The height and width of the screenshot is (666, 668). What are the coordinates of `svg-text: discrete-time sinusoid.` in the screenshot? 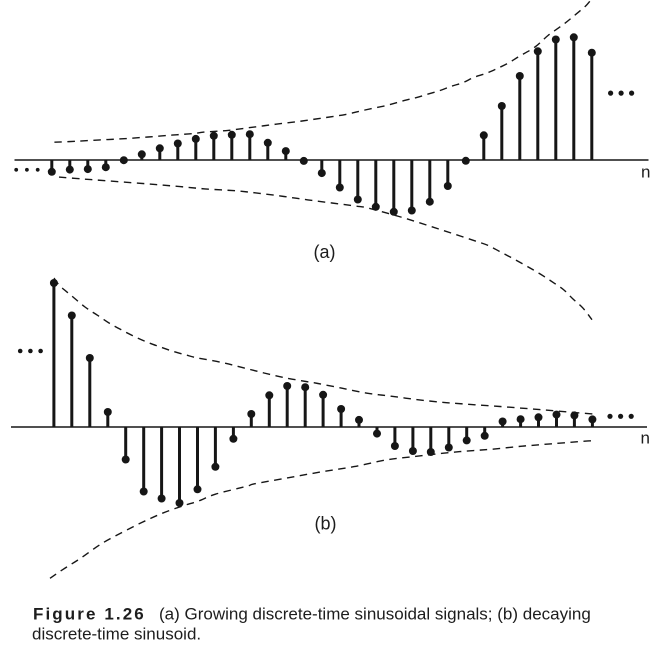 It's located at (116, 634).